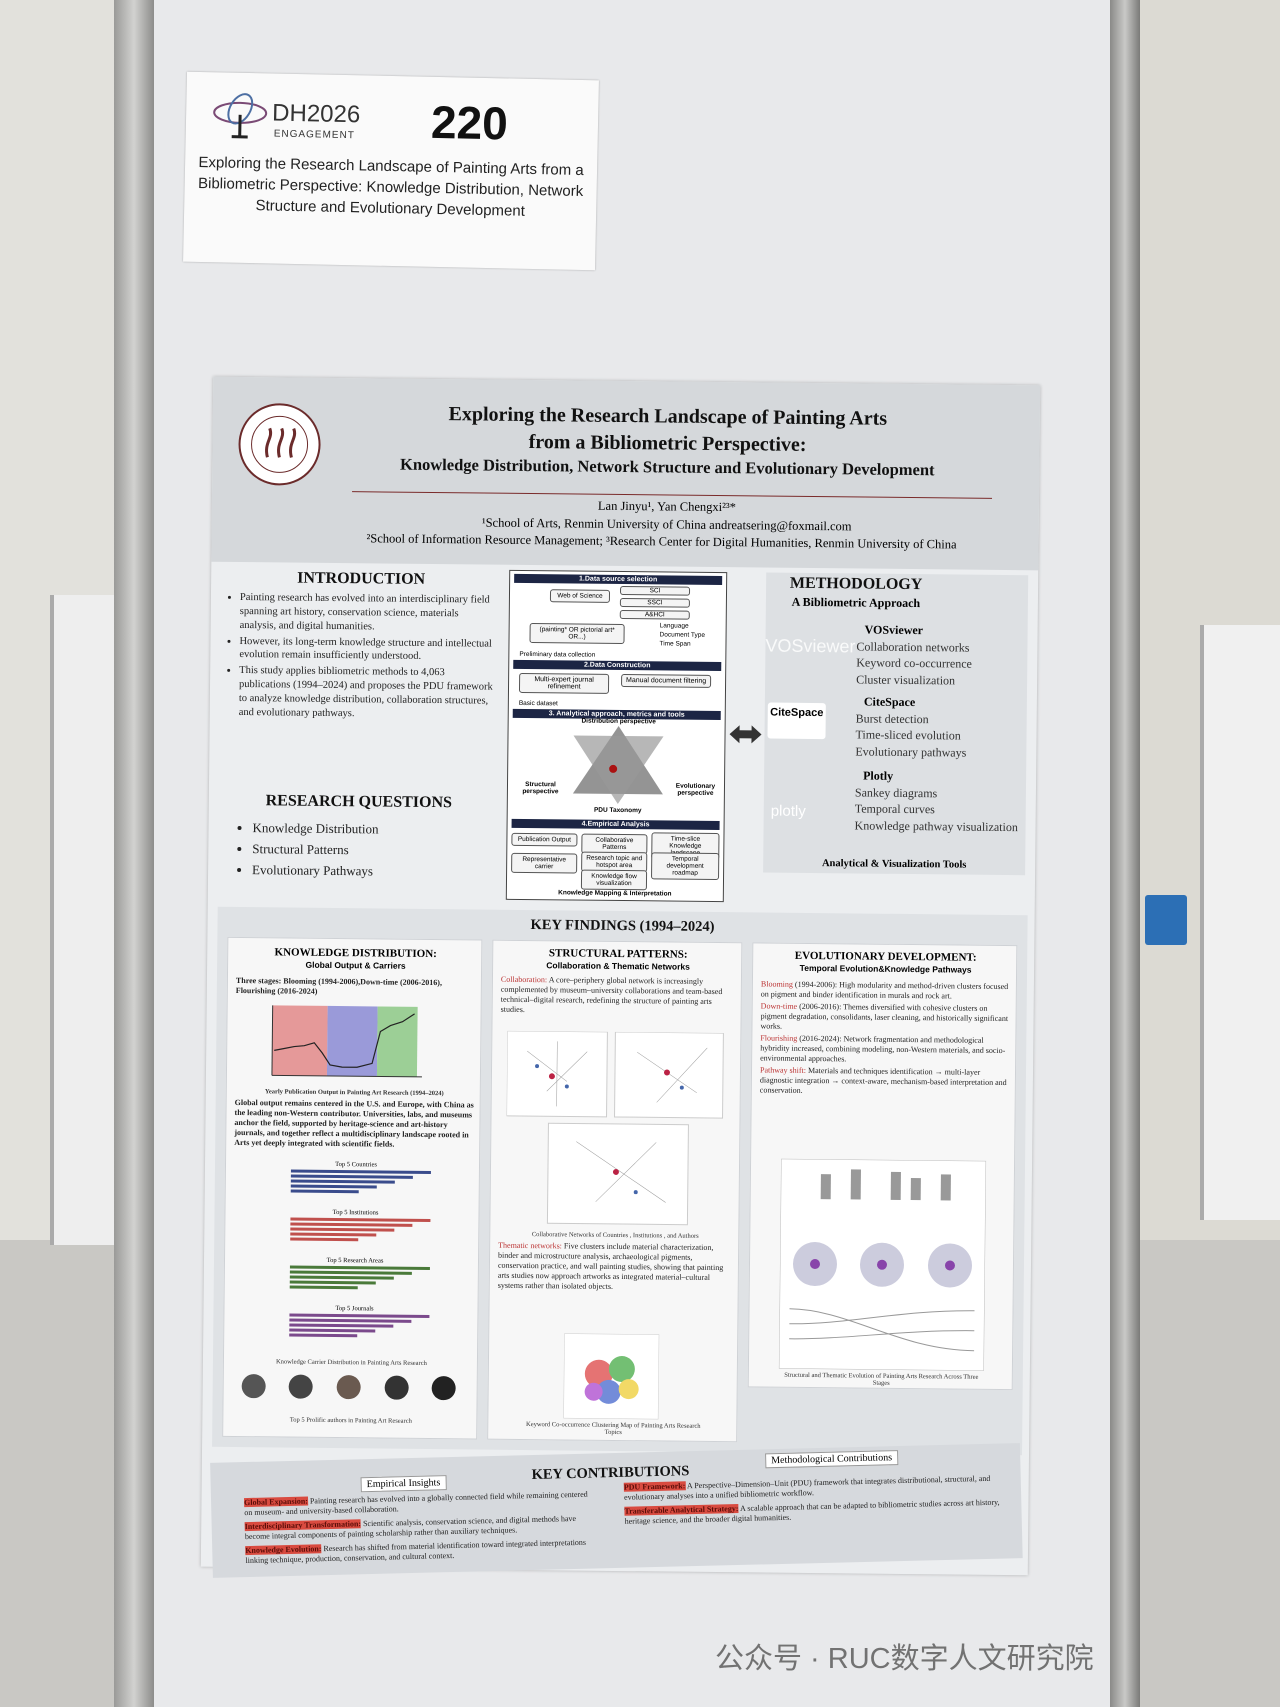 The width and height of the screenshot is (1280, 1707). Describe the element at coordinates (354, 1321) in the screenshot. I see `bar-figure: Top 5 Journals` at that location.